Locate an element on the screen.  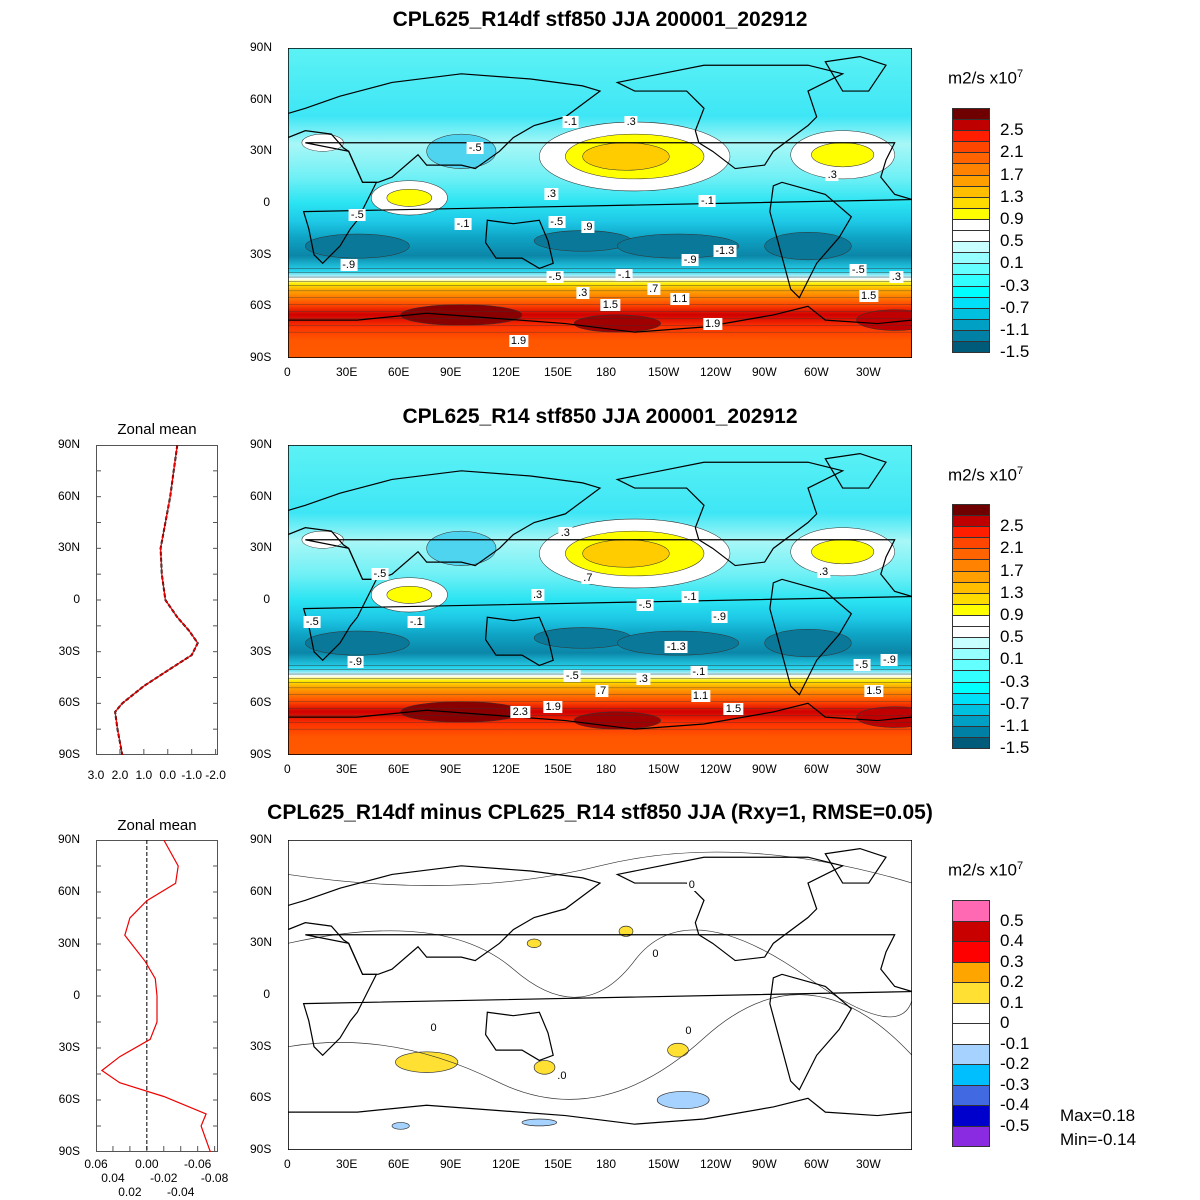
zonal-mean-plot-diff is located at coordinates (157, 996).